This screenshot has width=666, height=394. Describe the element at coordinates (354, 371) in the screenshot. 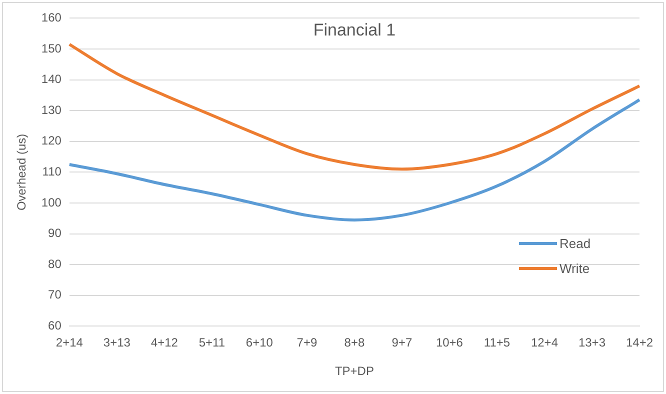

I see `x-axis-title: TP+DP` at that location.